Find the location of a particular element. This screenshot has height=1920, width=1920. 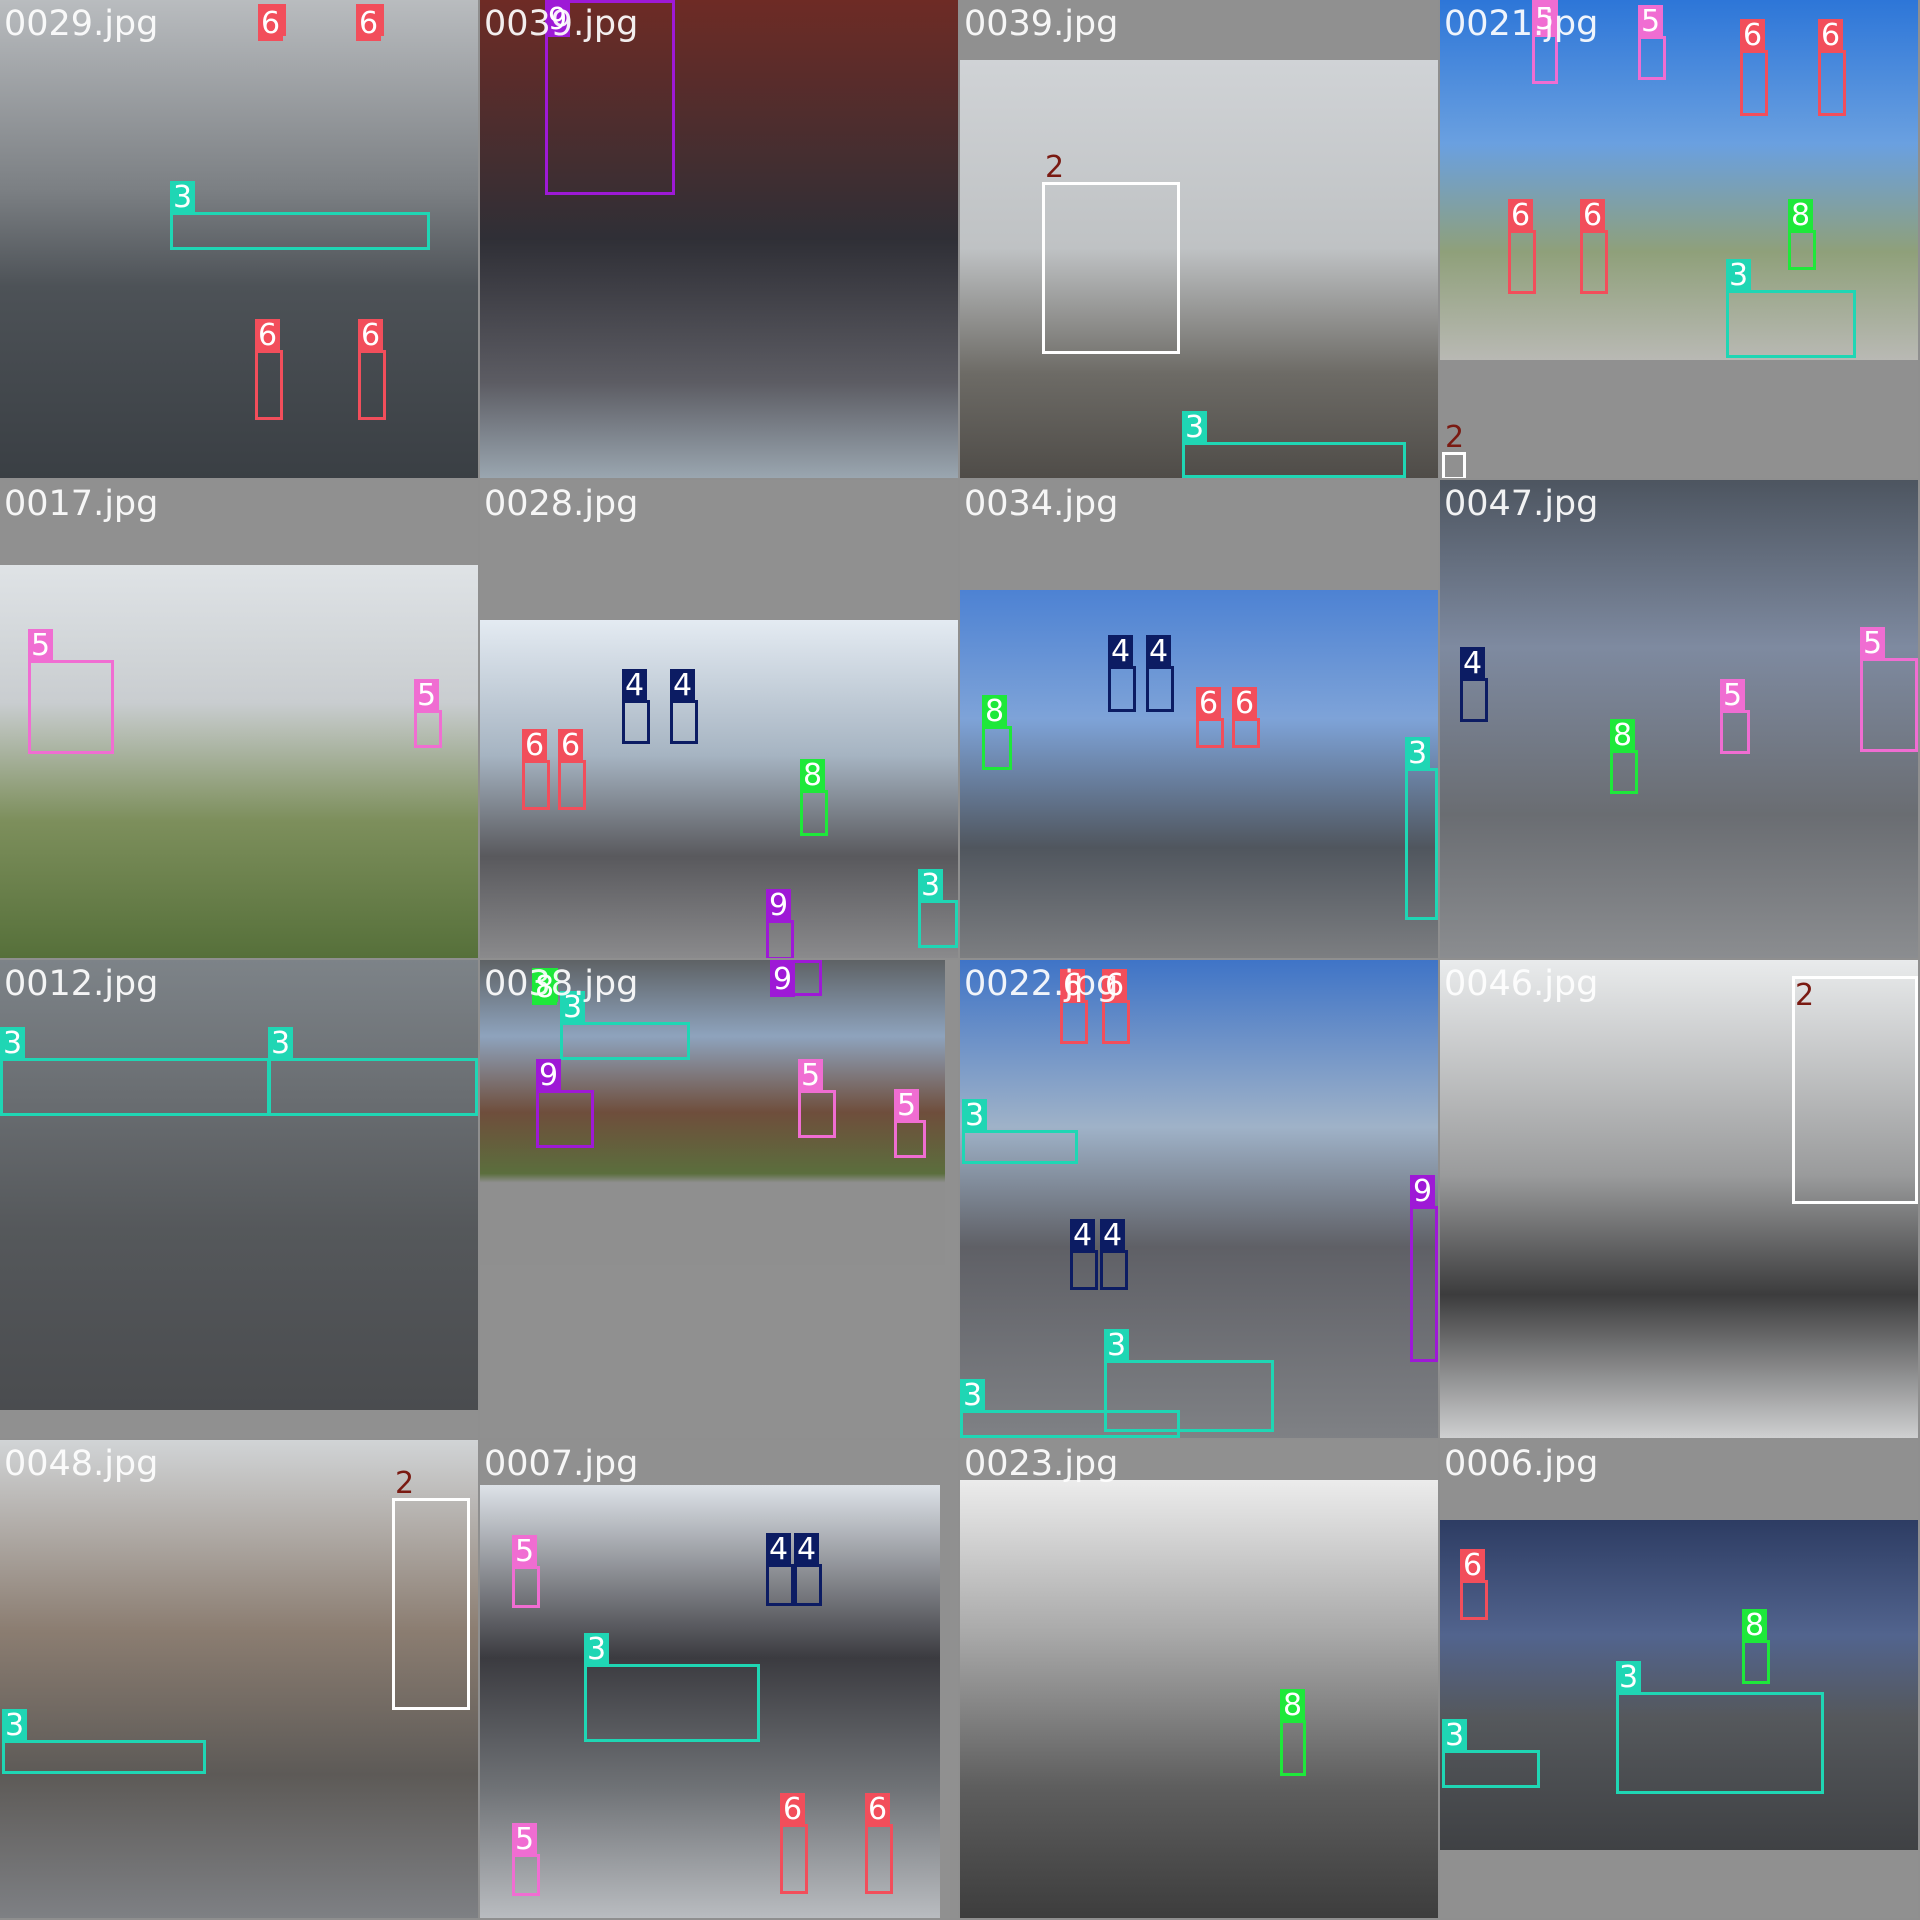

mosaic-tile: 8 3 9 9 5 5 0038.jpg is located at coordinates (719, 1199).